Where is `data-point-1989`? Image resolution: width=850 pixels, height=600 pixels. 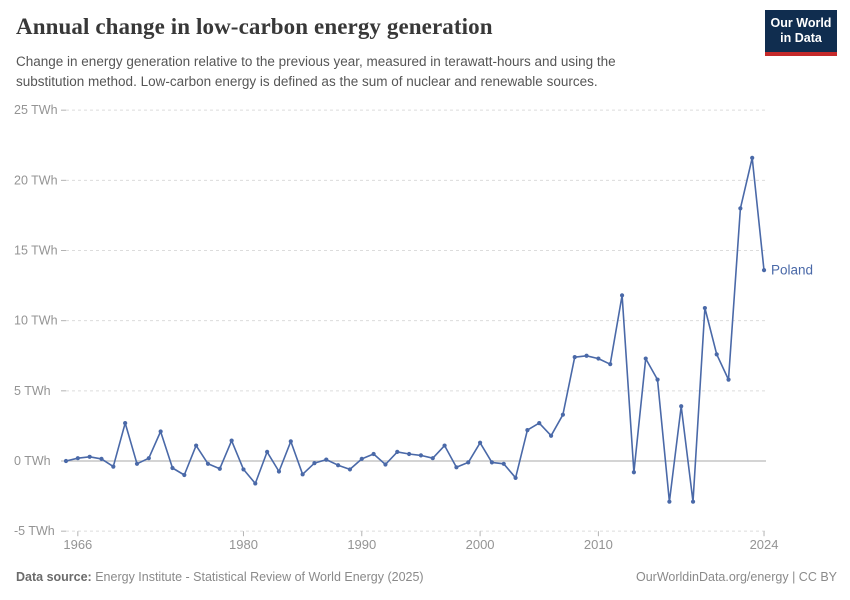 data-point-1989 is located at coordinates (350, 469).